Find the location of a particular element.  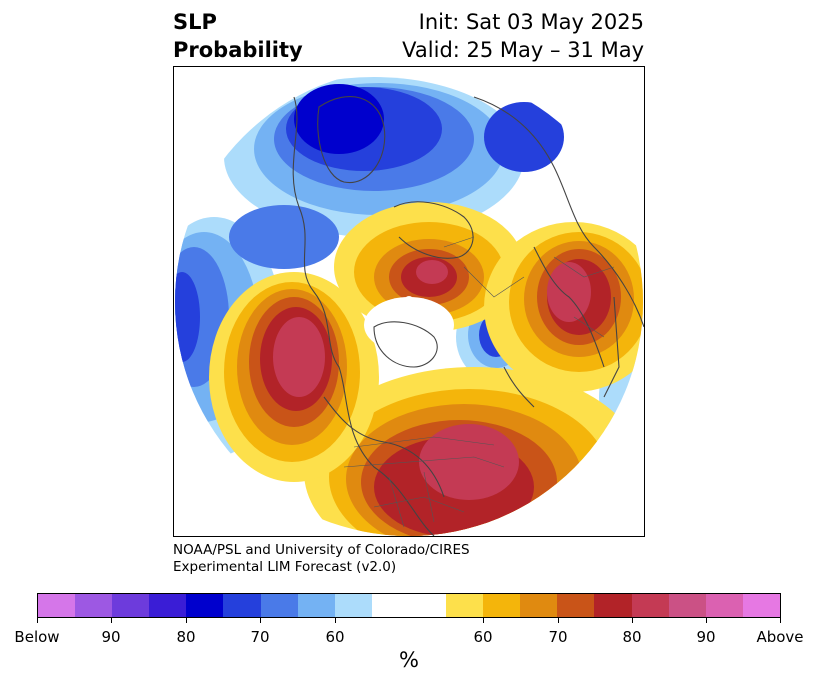

tick-mark-a80 is located at coordinates (632, 620).